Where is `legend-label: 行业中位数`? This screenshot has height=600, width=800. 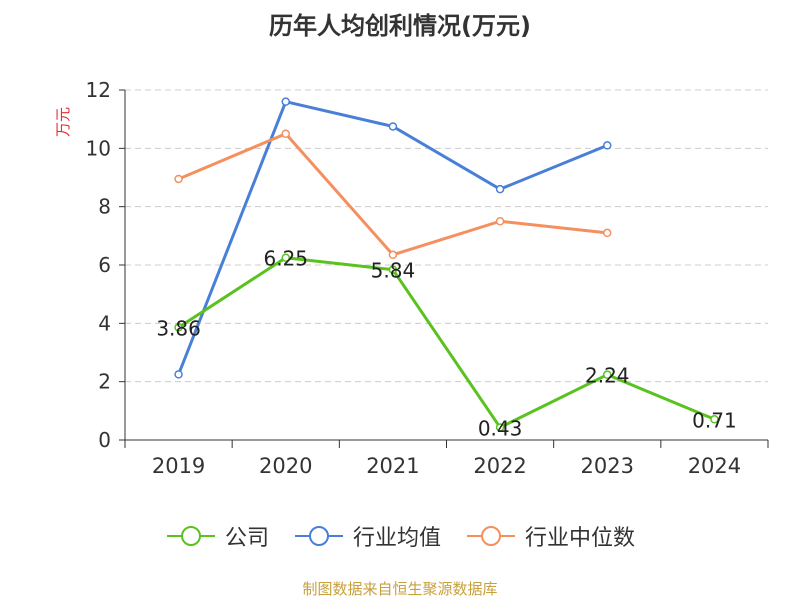
legend-label: 行业中位数 is located at coordinates (580, 538).